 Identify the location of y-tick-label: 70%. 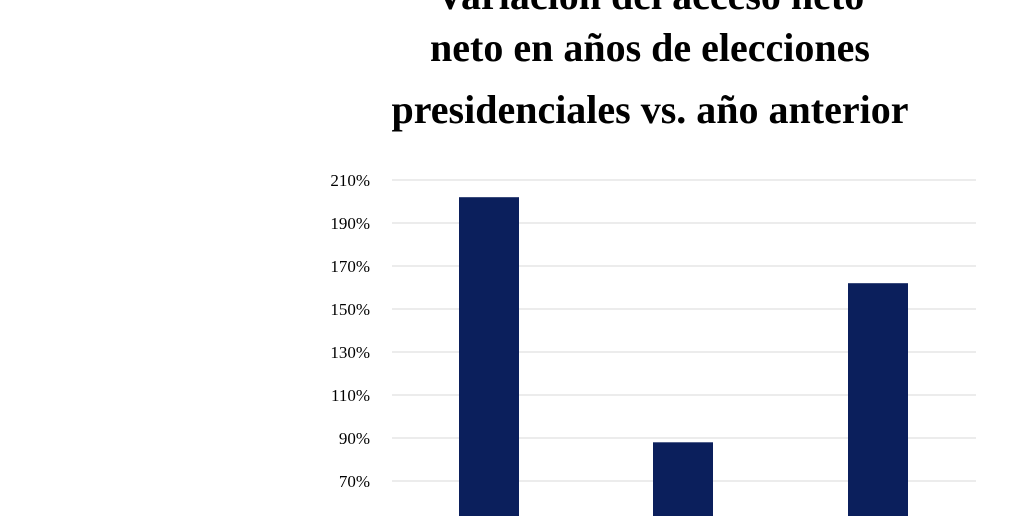
(354, 481).